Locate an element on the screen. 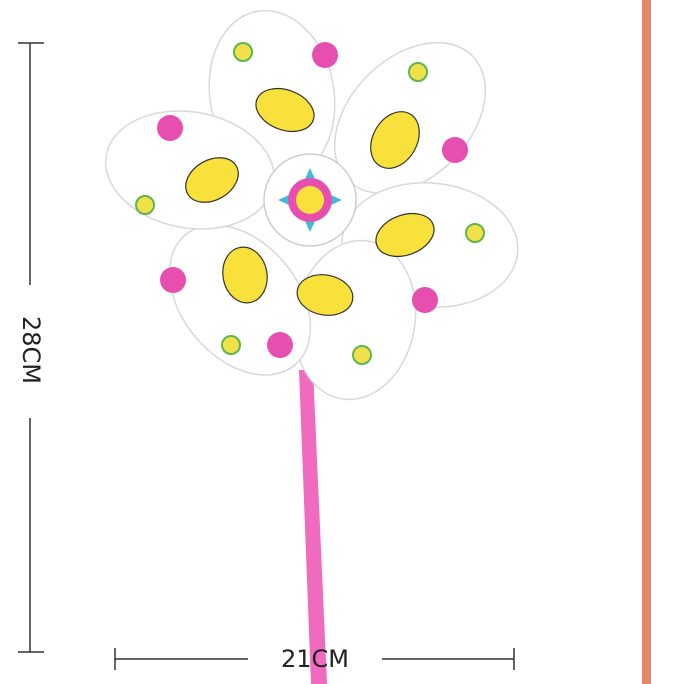 The height and width of the screenshot is (684, 684). height-dimension is located at coordinates (31, 347).